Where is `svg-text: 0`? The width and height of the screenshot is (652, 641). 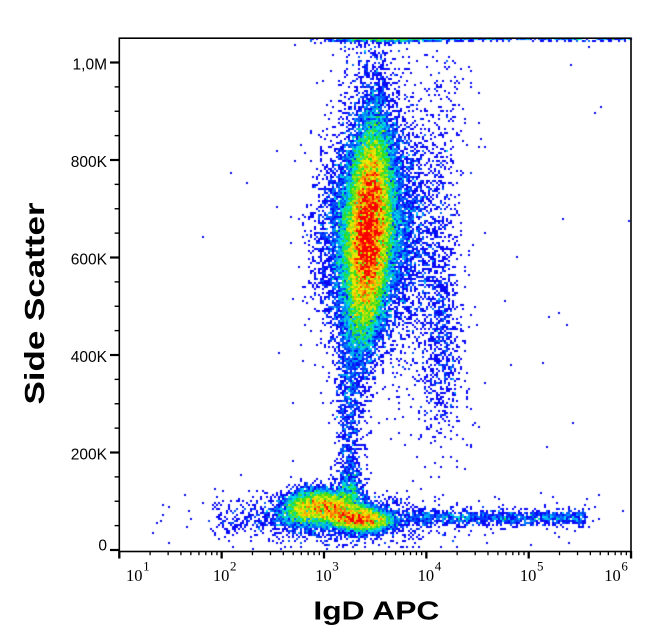 svg-text: 0 is located at coordinates (102, 546).